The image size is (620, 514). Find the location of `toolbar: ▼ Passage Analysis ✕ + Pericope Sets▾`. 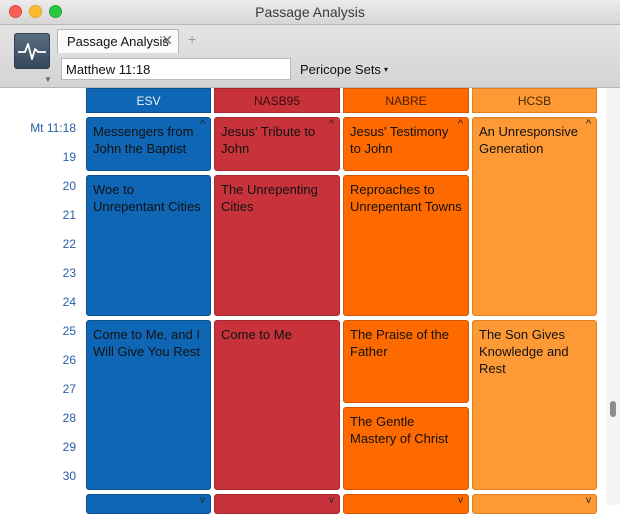

toolbar: ▼ Passage Analysis ✕ + Pericope Sets▾ is located at coordinates (310, 56).